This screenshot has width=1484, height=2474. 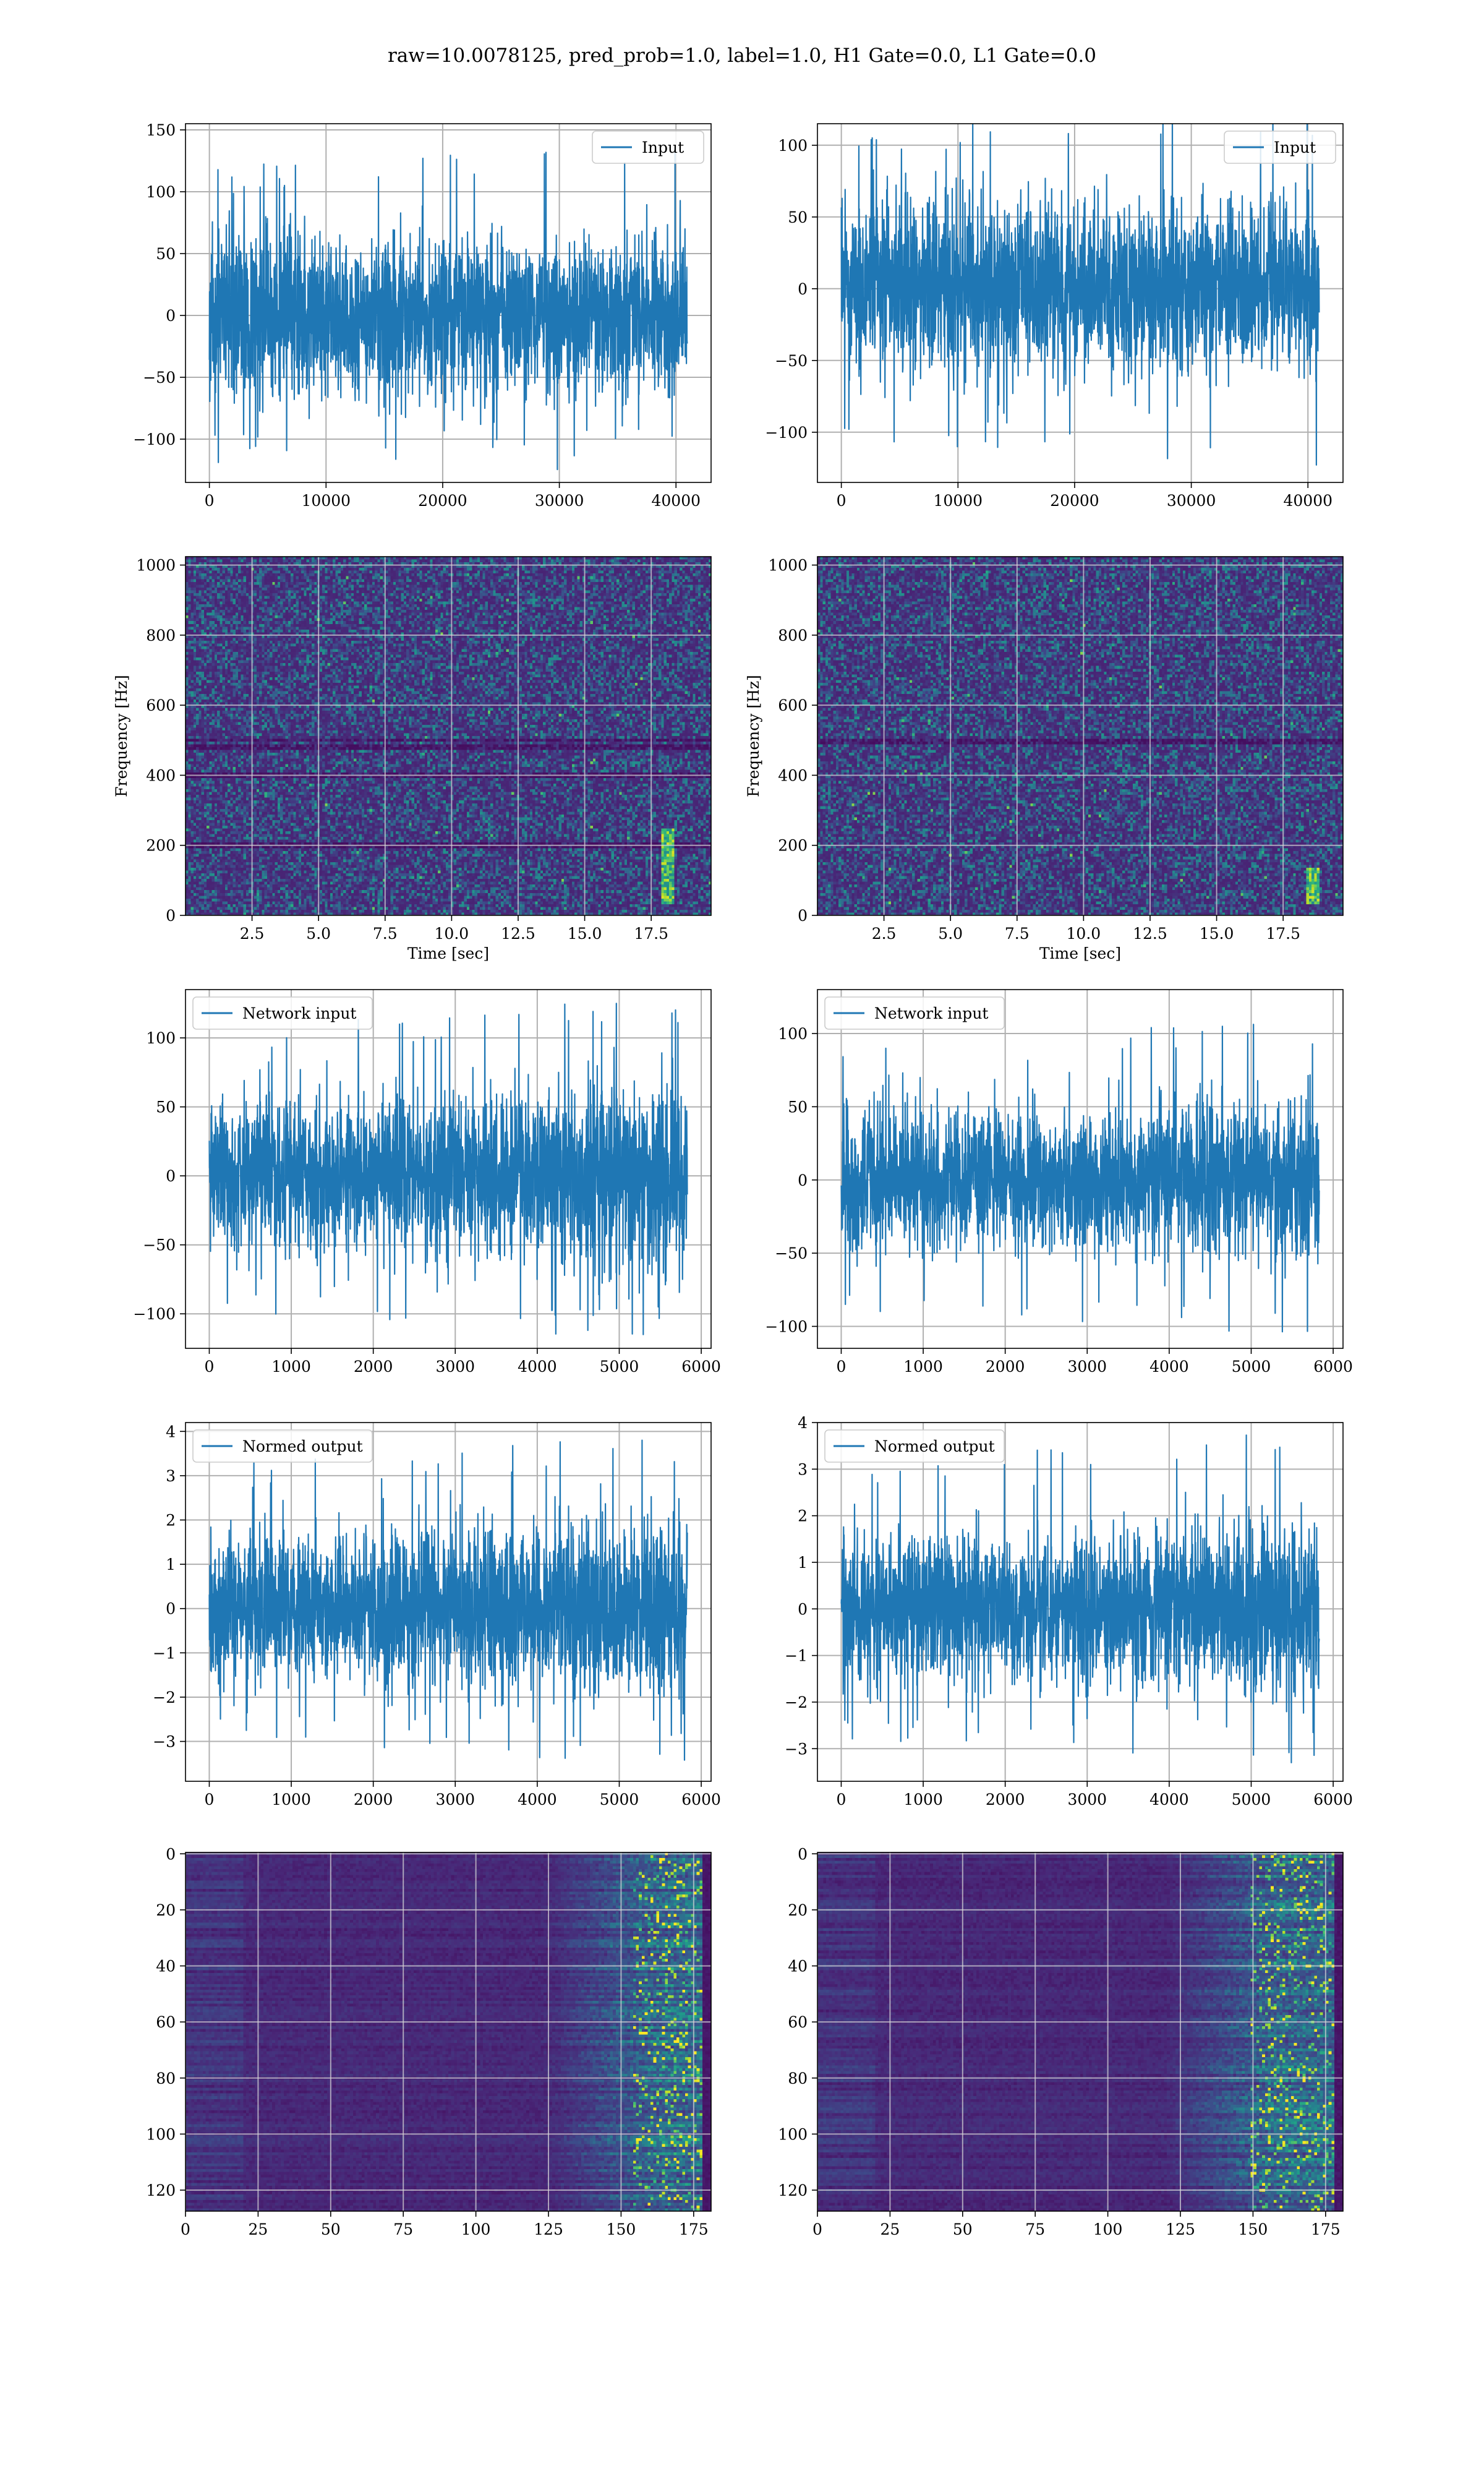 What do you see at coordinates (793, 705) in the screenshot?
I see `y-tick-label: 600` at bounding box center [793, 705].